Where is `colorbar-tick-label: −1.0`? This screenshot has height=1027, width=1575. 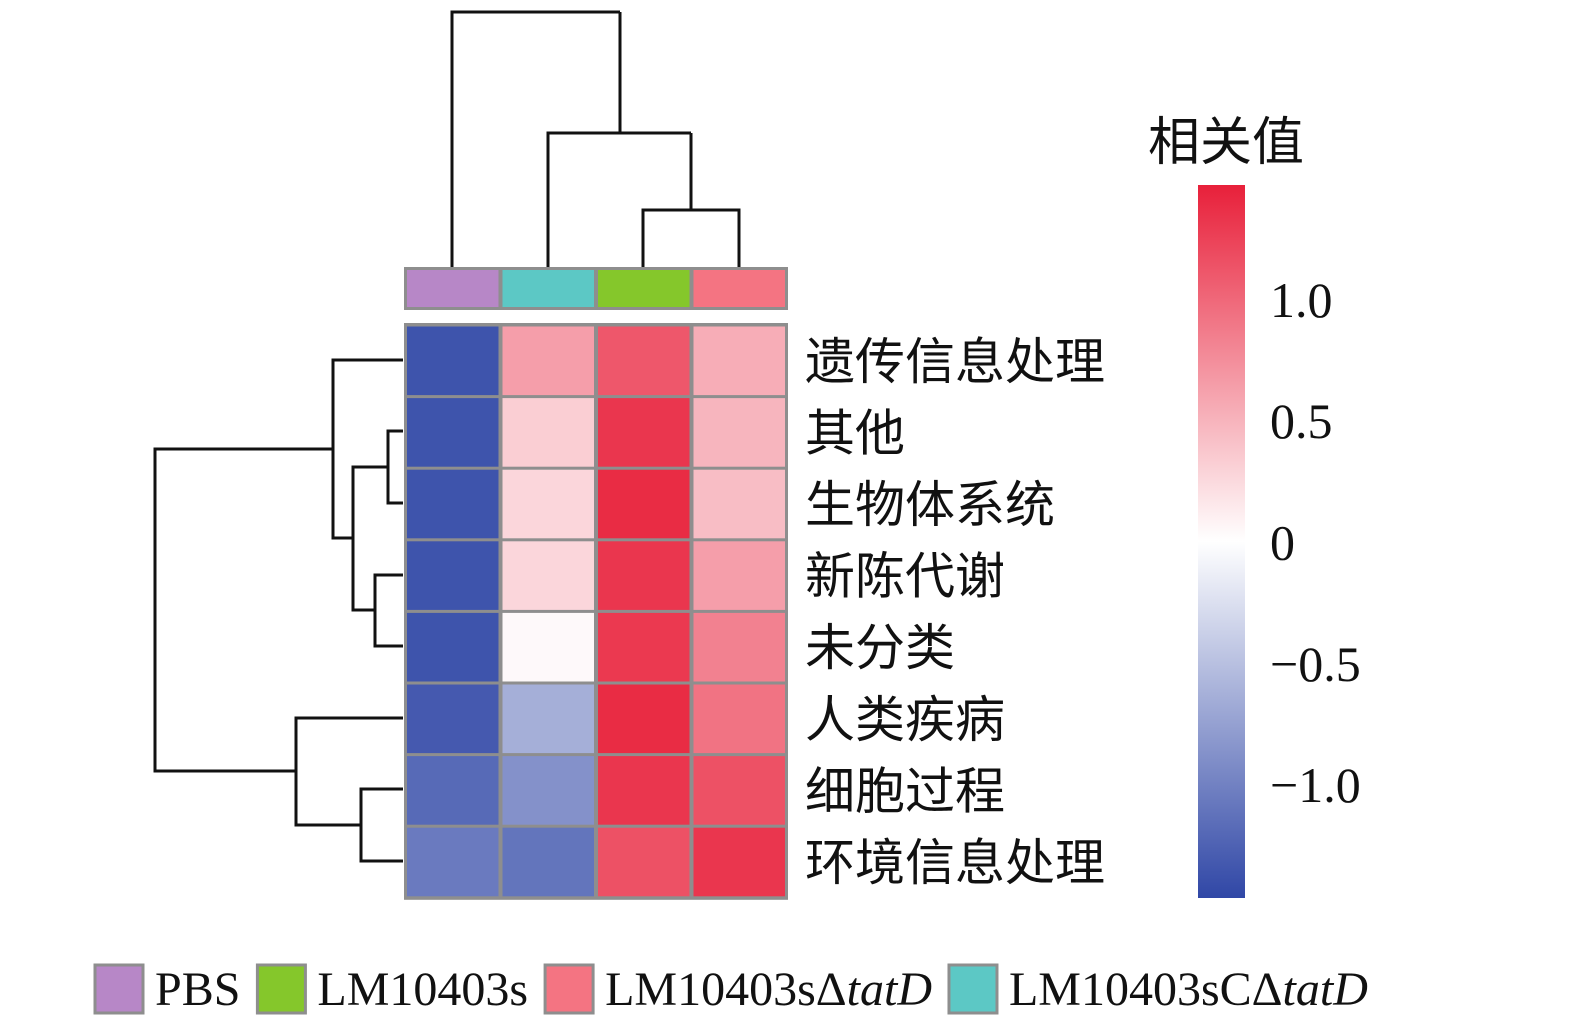
colorbar-tick-label: −1.0 is located at coordinates (1315, 785).